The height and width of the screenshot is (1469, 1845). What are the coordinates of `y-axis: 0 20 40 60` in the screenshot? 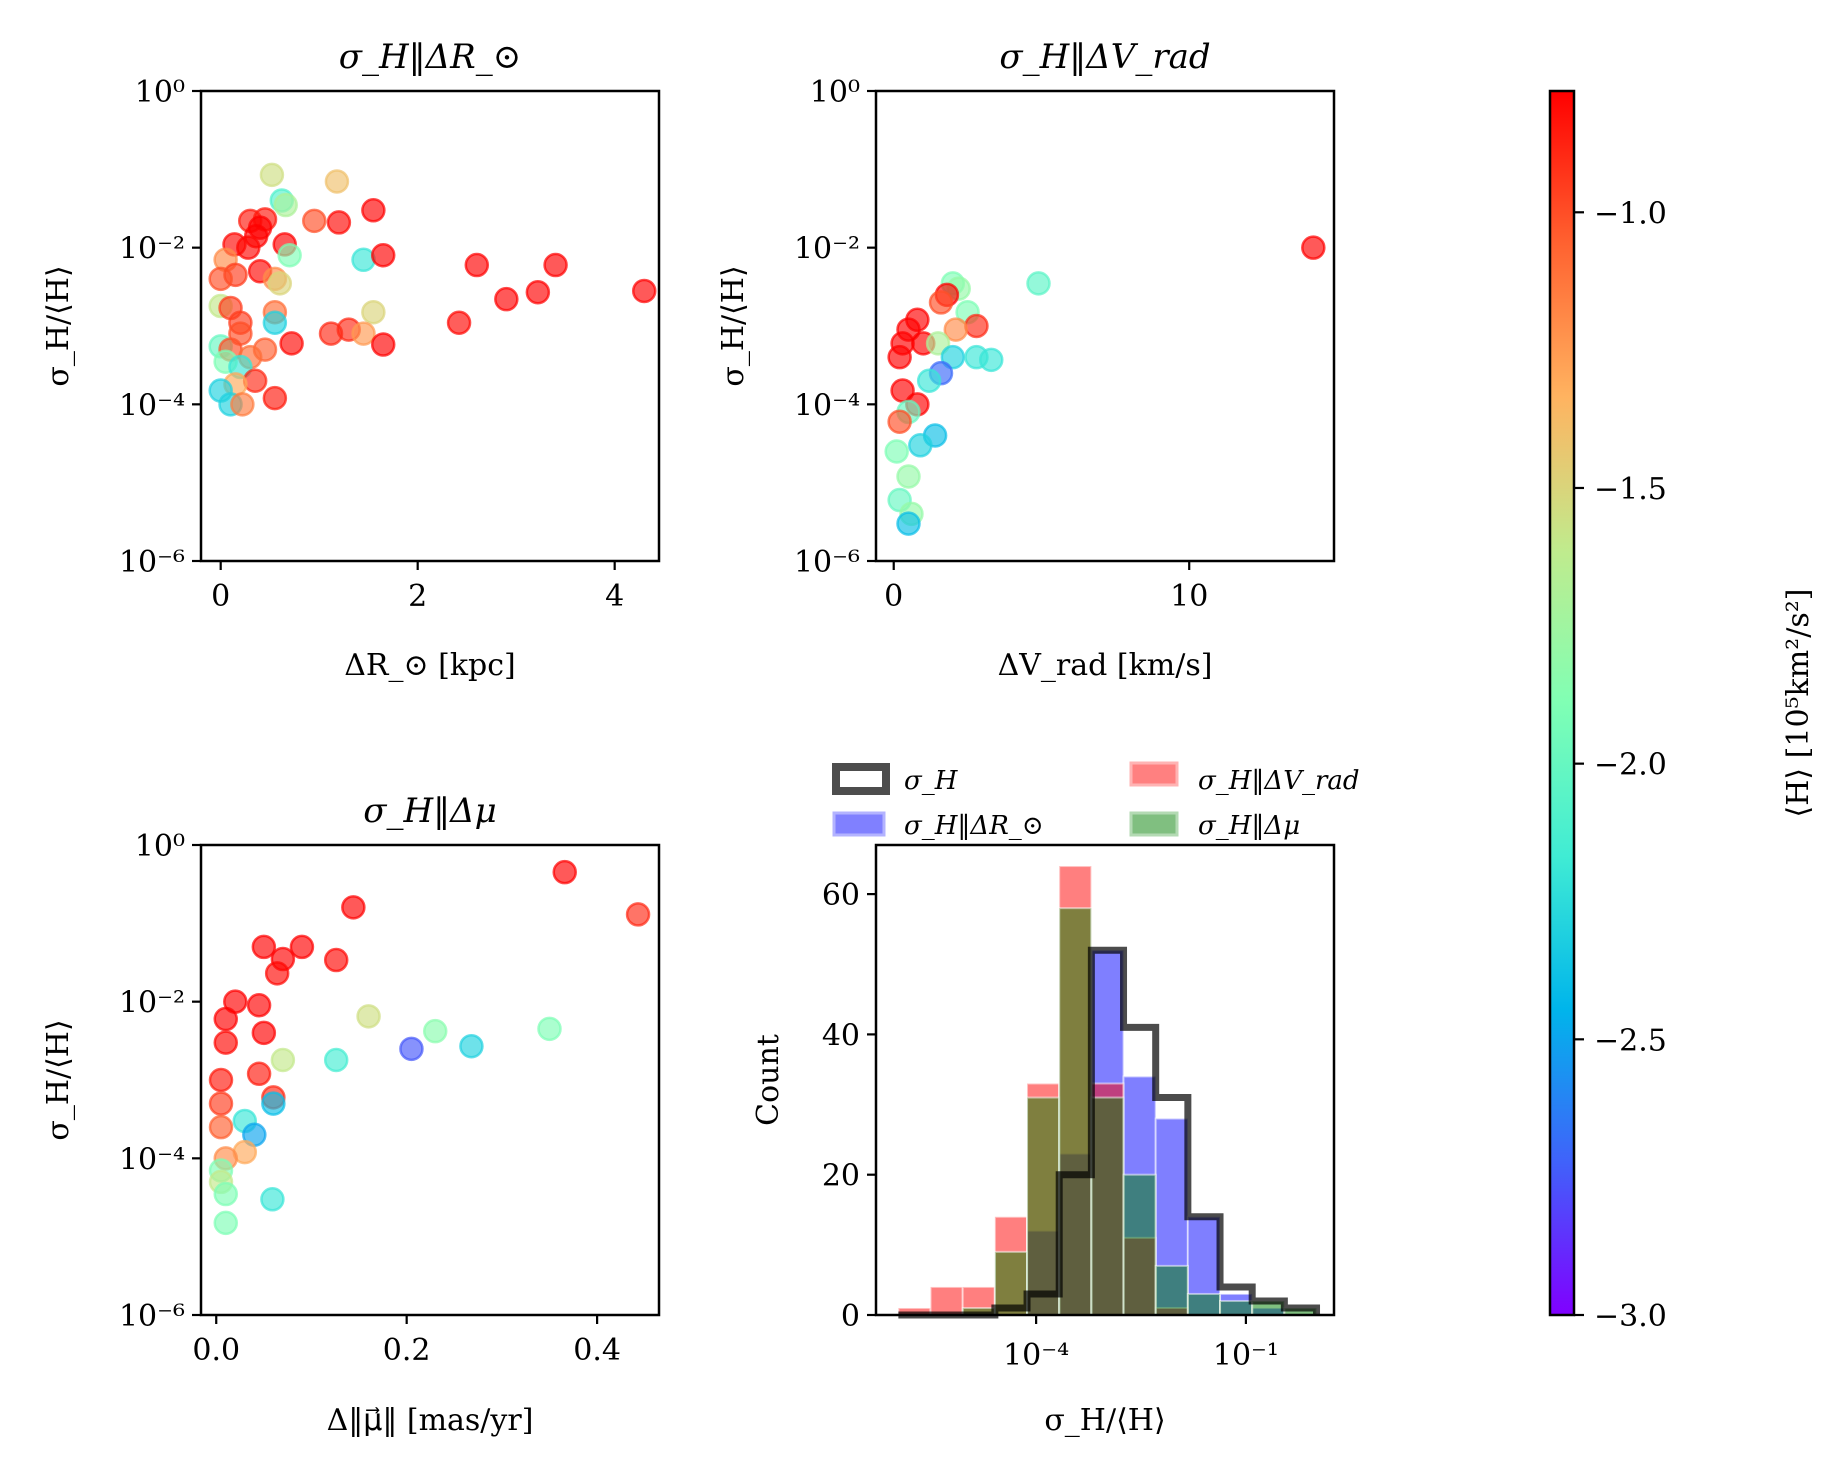 It's located at (849, 1106).